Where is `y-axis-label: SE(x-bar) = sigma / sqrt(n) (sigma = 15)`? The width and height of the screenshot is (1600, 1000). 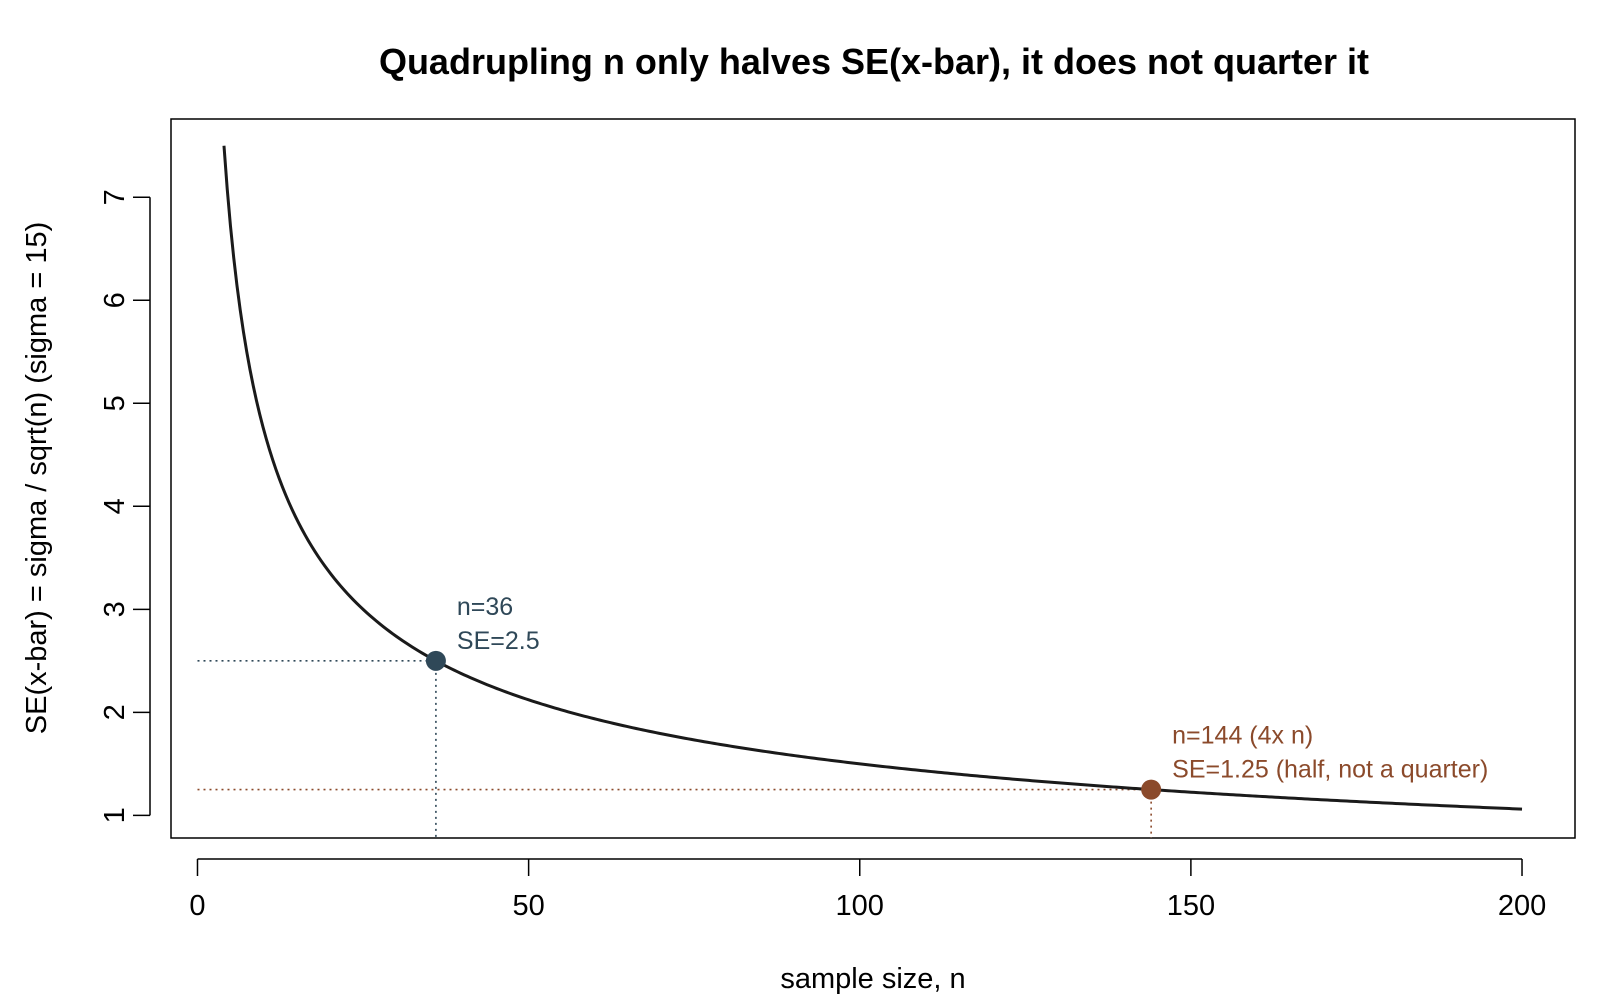
y-axis-label: SE(x-bar) = sigma / sqrt(n) (sigma = 15) is located at coordinates (37, 478).